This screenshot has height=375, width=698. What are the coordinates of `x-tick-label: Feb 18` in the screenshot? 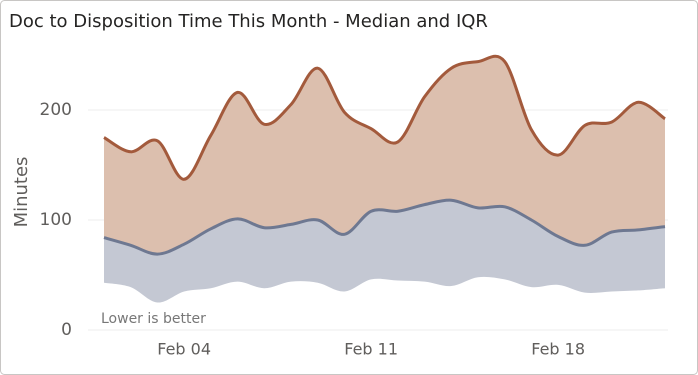 It's located at (558, 349).